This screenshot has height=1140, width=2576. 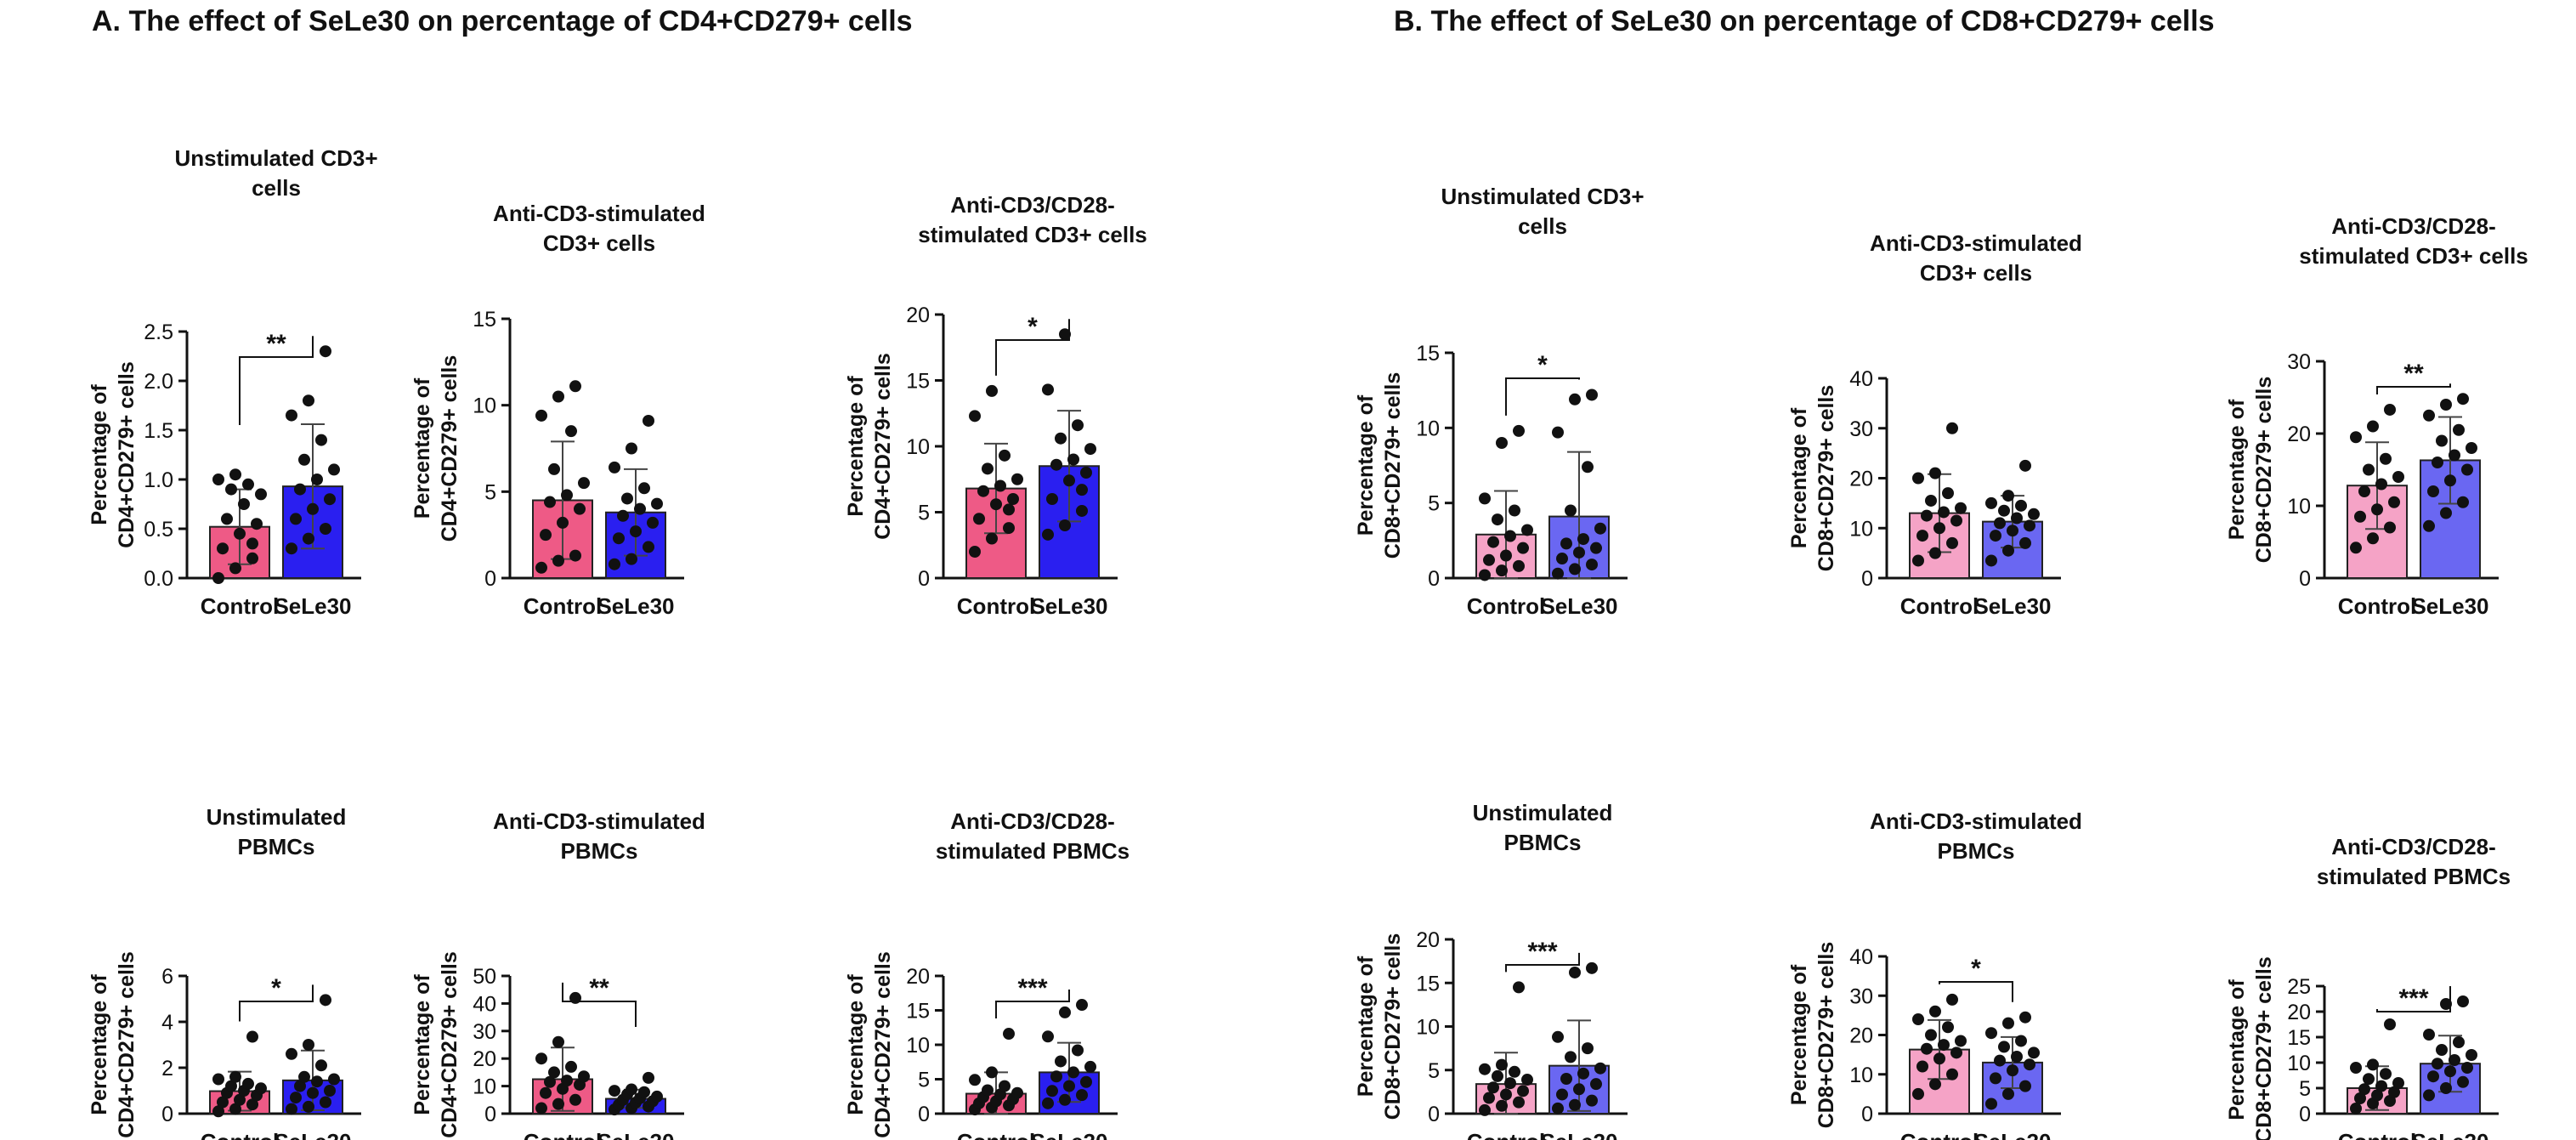 What do you see at coordinates (167, 977) in the screenshot?
I see `y-tick-label: 6` at bounding box center [167, 977].